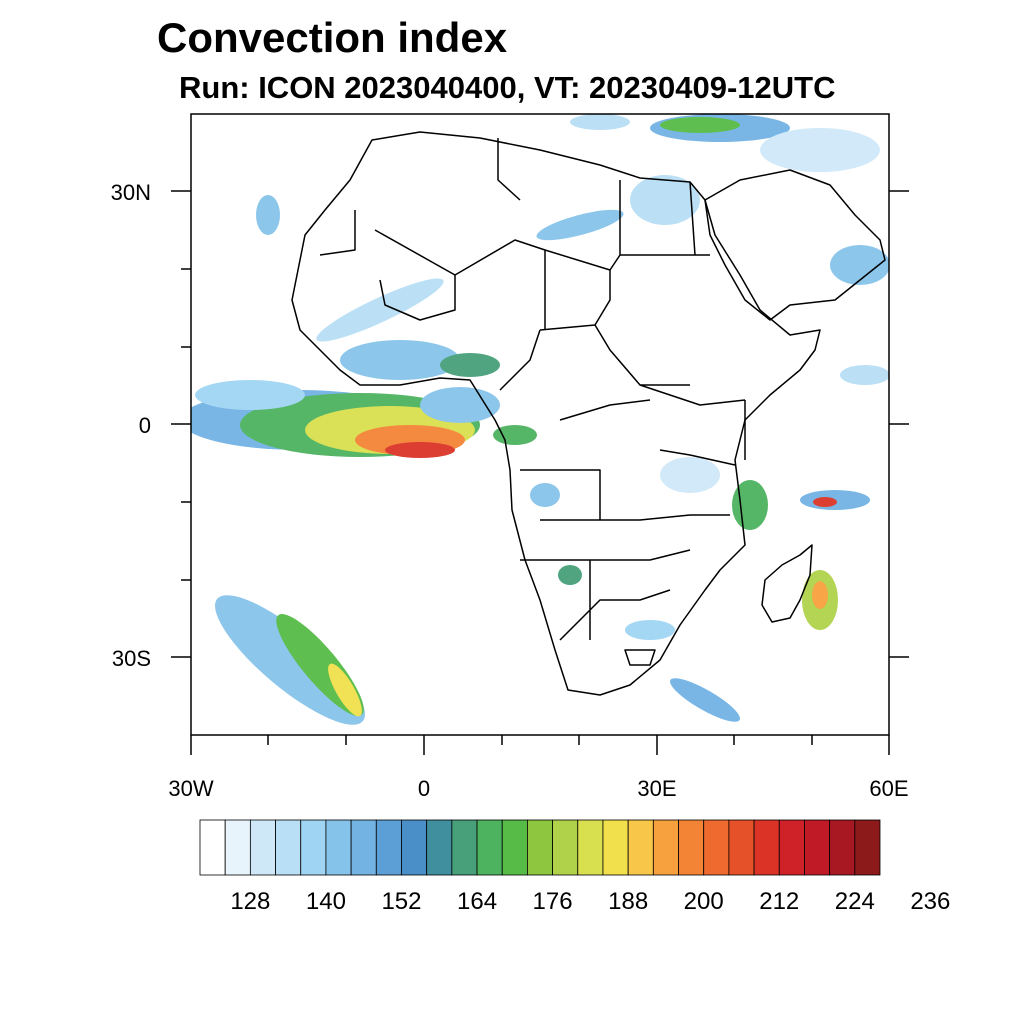 The image size is (1024, 1024). I want to click on lat-label-30s: 30S, so click(131, 658).